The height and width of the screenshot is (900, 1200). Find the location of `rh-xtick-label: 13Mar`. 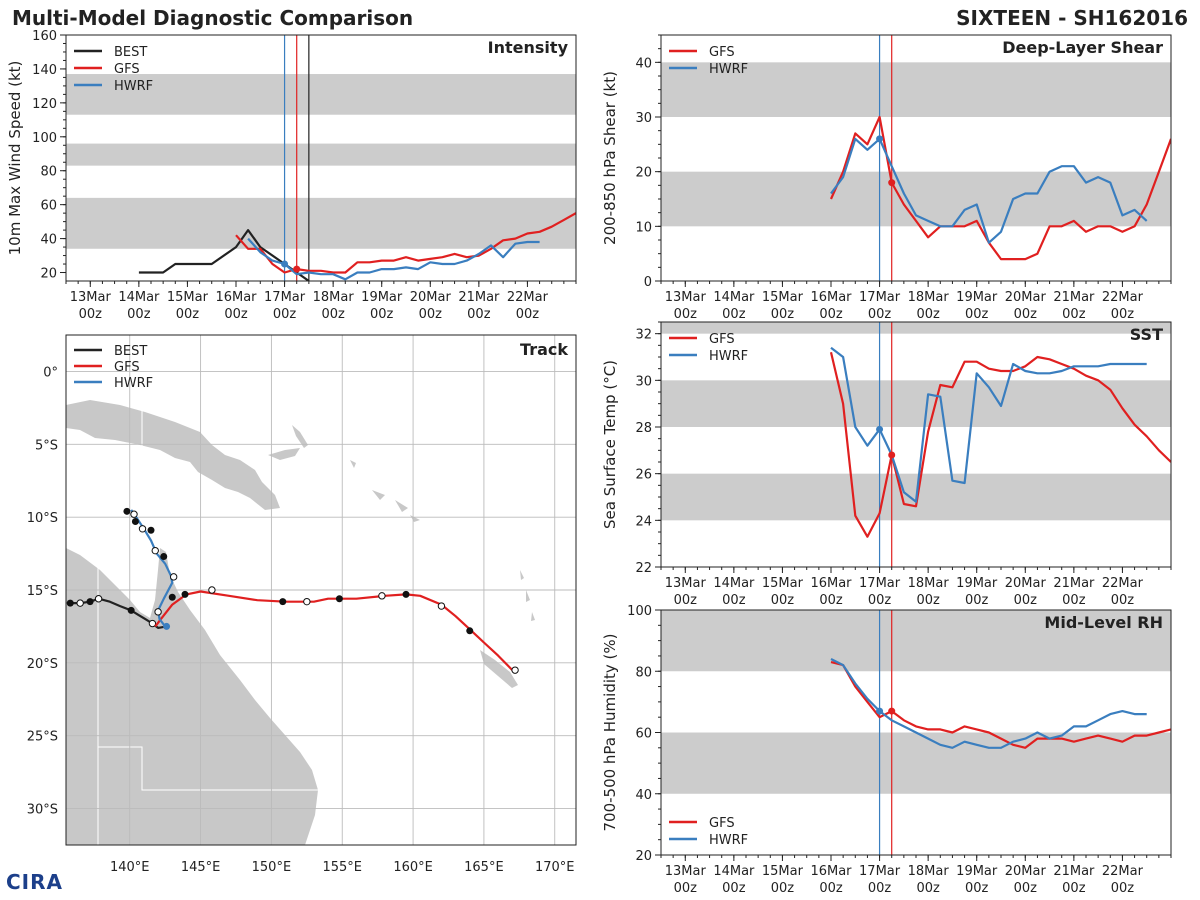

rh-xtick-label: 13Mar is located at coordinates (686, 871).